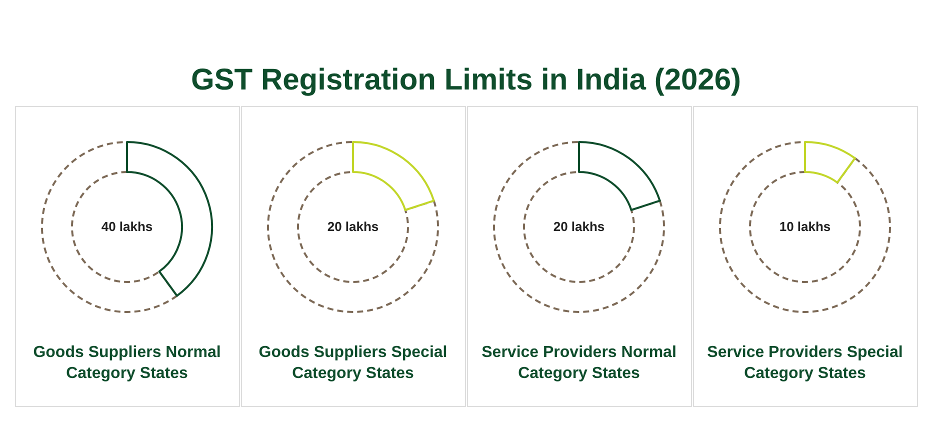 This screenshot has height=436, width=928. Describe the element at coordinates (466, 80) in the screenshot. I see `text: GST Registration Limits in India (2026)` at that location.